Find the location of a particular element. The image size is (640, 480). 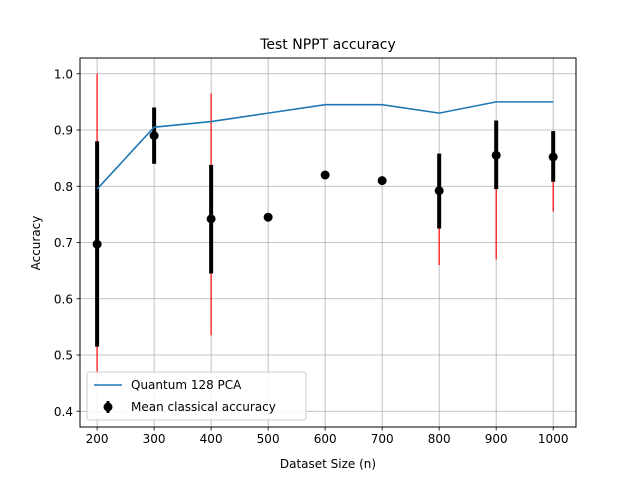

legend-label-classical: Mean classical accuracy is located at coordinates (203, 407).